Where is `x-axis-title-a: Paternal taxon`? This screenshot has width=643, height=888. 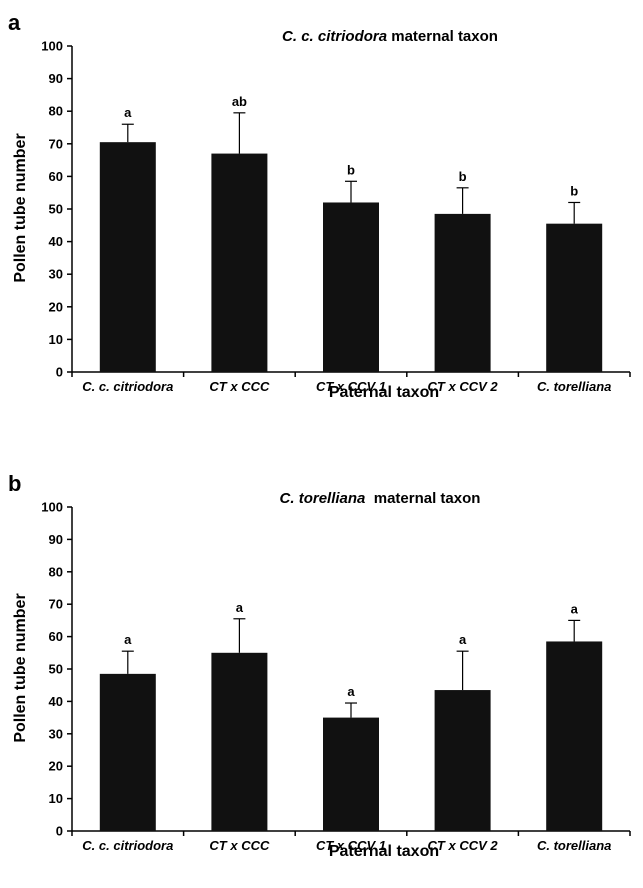 x-axis-title-a: Paternal taxon is located at coordinates (384, 392).